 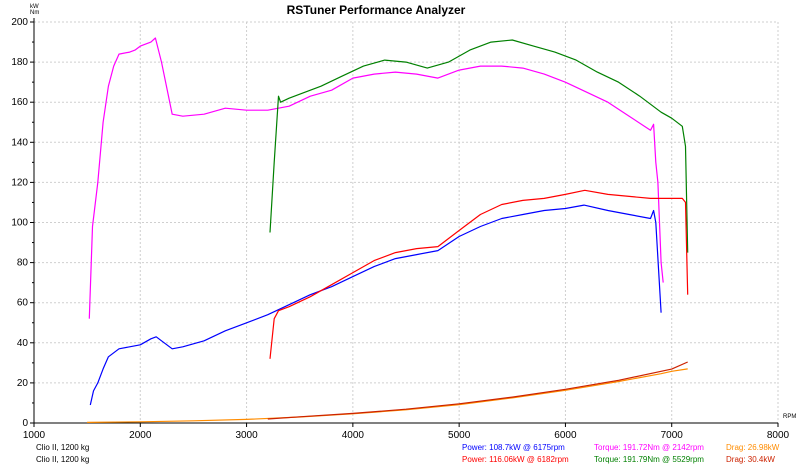 What do you see at coordinates (649, 459) in the screenshot?
I see `footer-torque-row-2: Torque: 191.79Nm @ 5529rpm` at bounding box center [649, 459].